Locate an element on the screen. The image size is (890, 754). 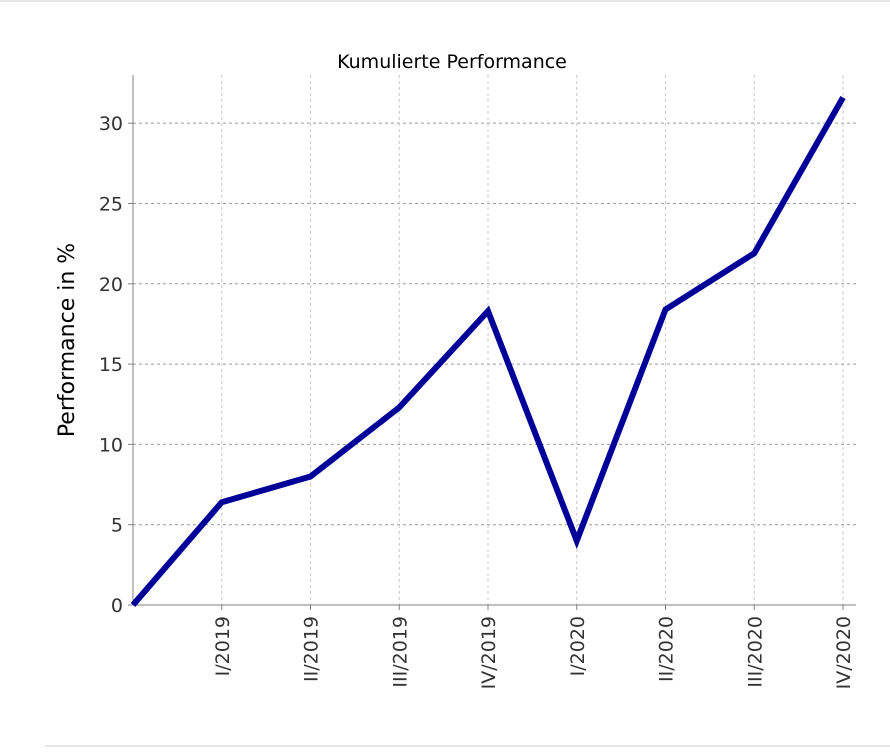
y-tick-label: 25 is located at coordinates (111, 204).